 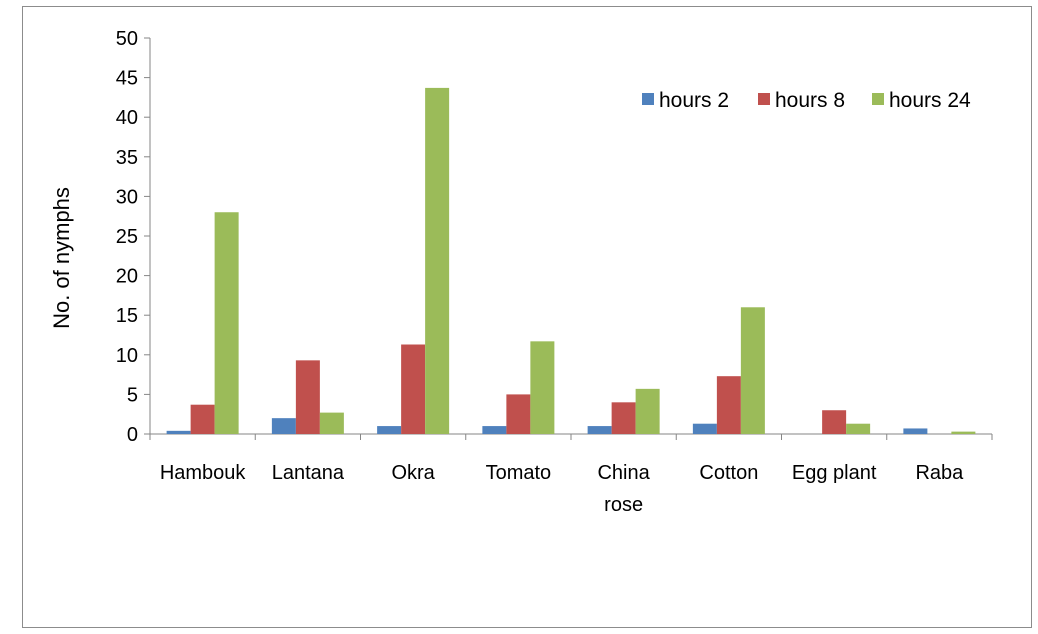 What do you see at coordinates (623, 418) in the screenshot?
I see `bar-hours-8-china-rose` at bounding box center [623, 418].